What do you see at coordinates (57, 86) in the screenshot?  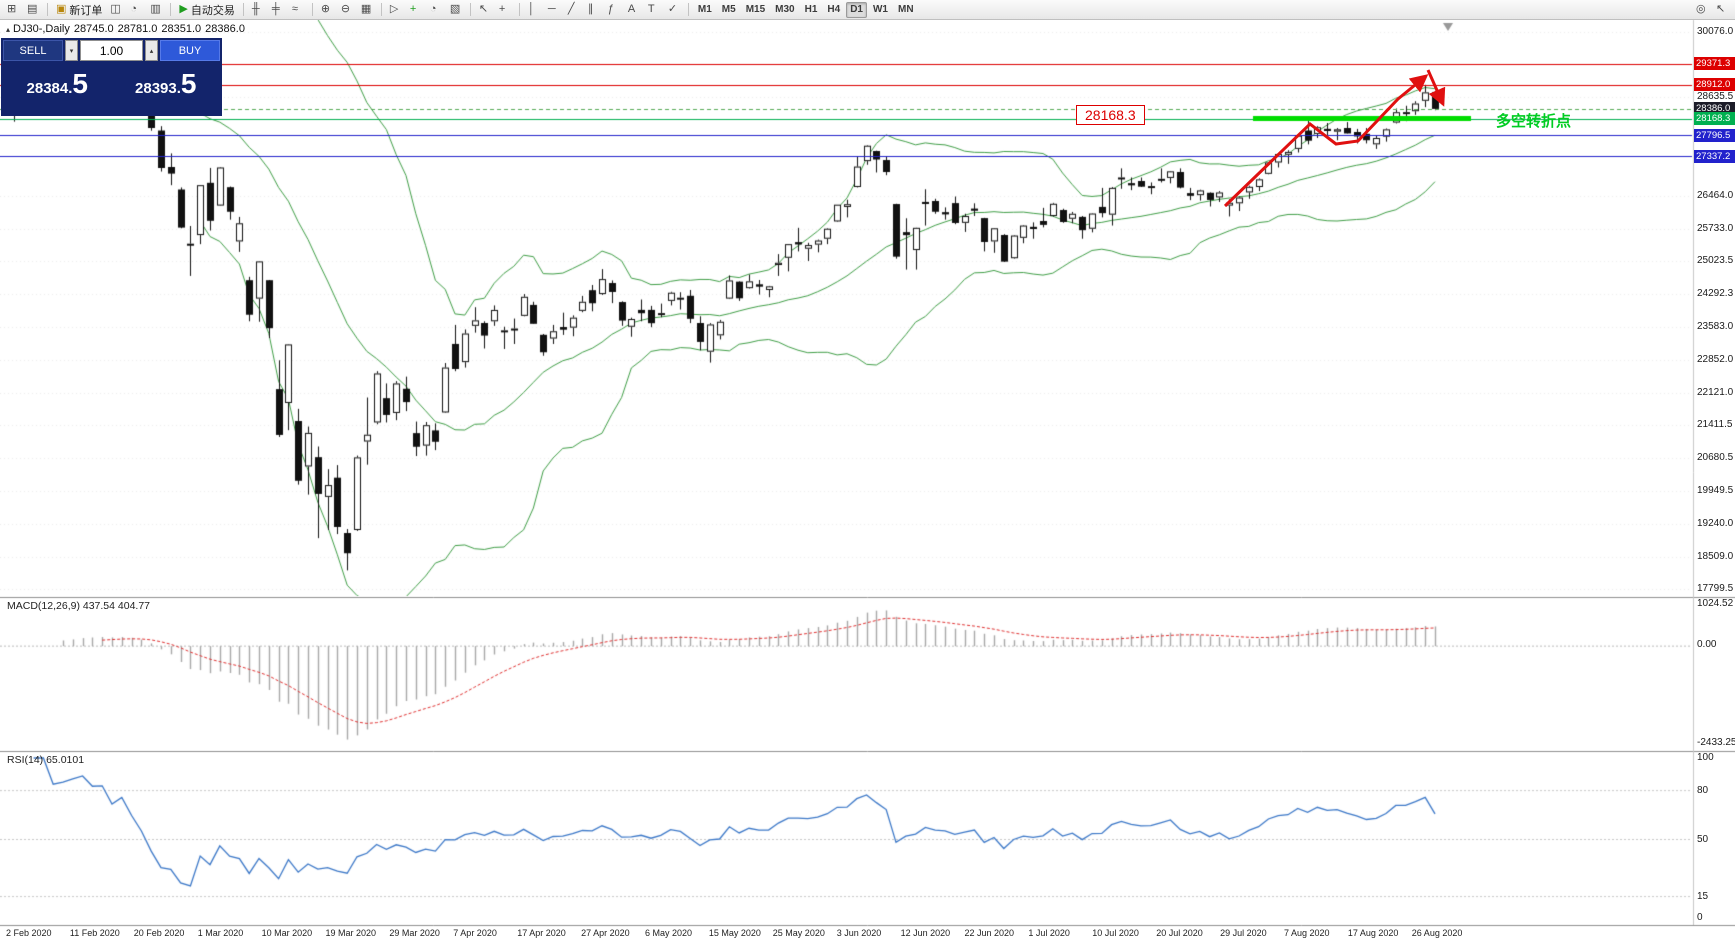 I see `sell-price: 28384. 5` at bounding box center [57, 86].